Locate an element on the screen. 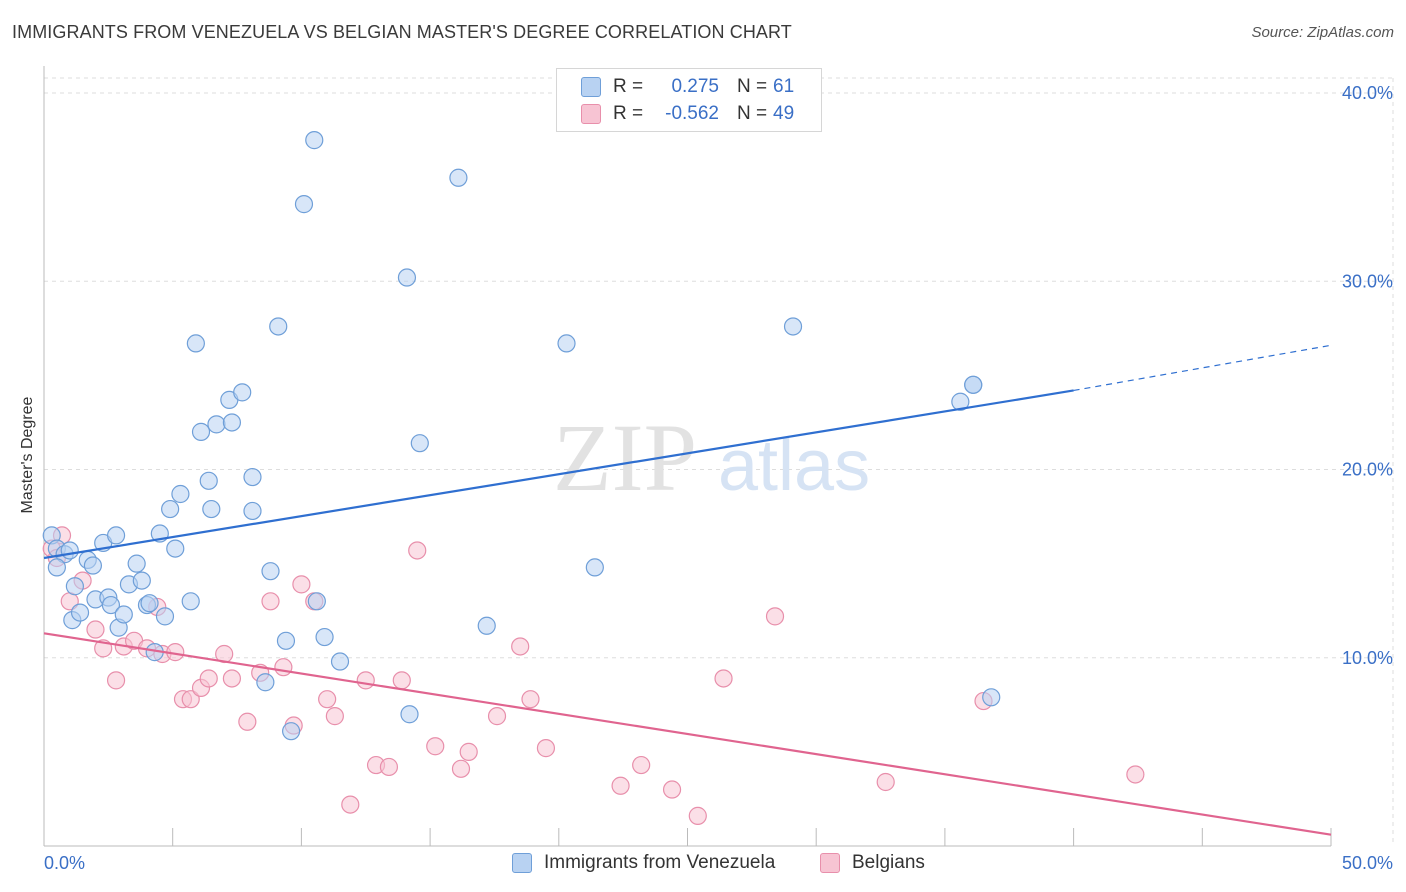  series-legend: Immigrants from Venezuela Belgians is located at coordinates (703, 865).